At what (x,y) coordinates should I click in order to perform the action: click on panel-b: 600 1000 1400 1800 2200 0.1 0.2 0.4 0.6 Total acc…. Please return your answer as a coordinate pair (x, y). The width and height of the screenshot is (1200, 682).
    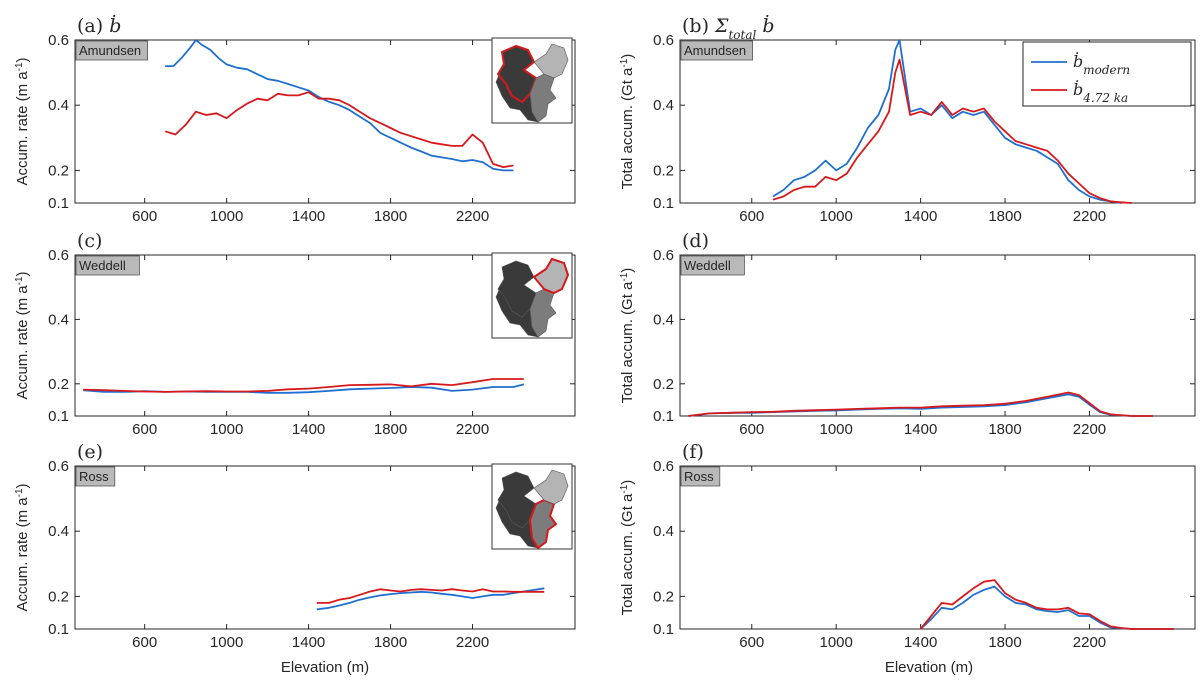
    Looking at the image, I should click on (907, 119).